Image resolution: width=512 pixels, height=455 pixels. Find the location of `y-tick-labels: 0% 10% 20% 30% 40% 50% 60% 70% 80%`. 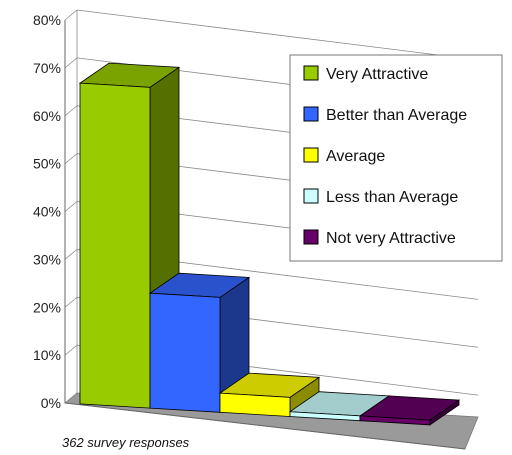

y-tick-labels: 0% 10% 20% 30% 40% 50% 60% 70% 80% is located at coordinates (47, 211).